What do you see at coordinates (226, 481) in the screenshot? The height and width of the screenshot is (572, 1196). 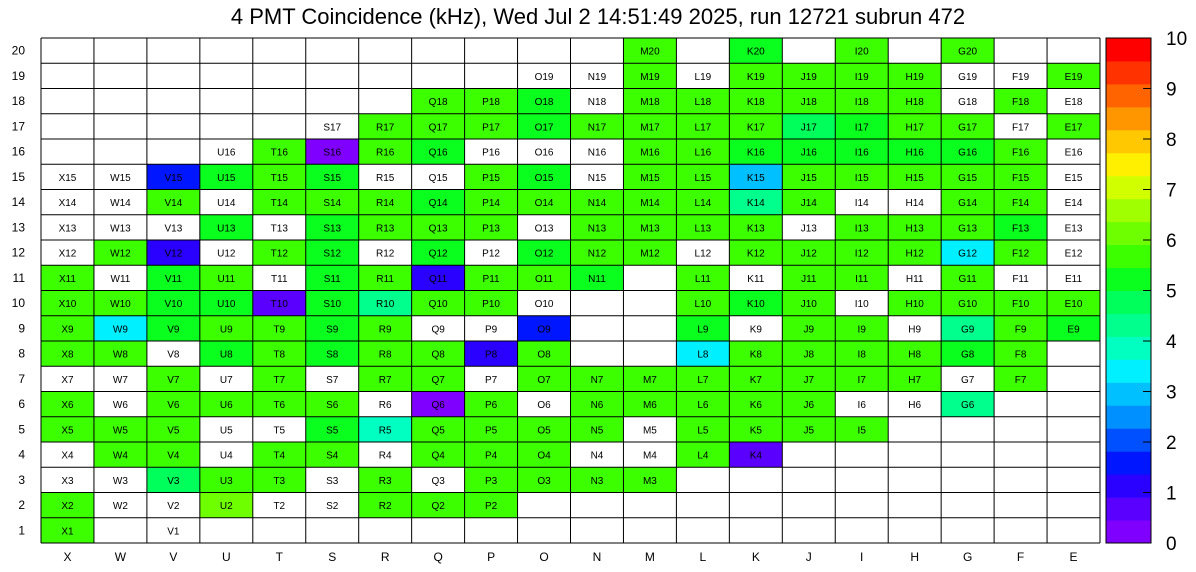 I see `cell-label-U3: U3` at bounding box center [226, 481].